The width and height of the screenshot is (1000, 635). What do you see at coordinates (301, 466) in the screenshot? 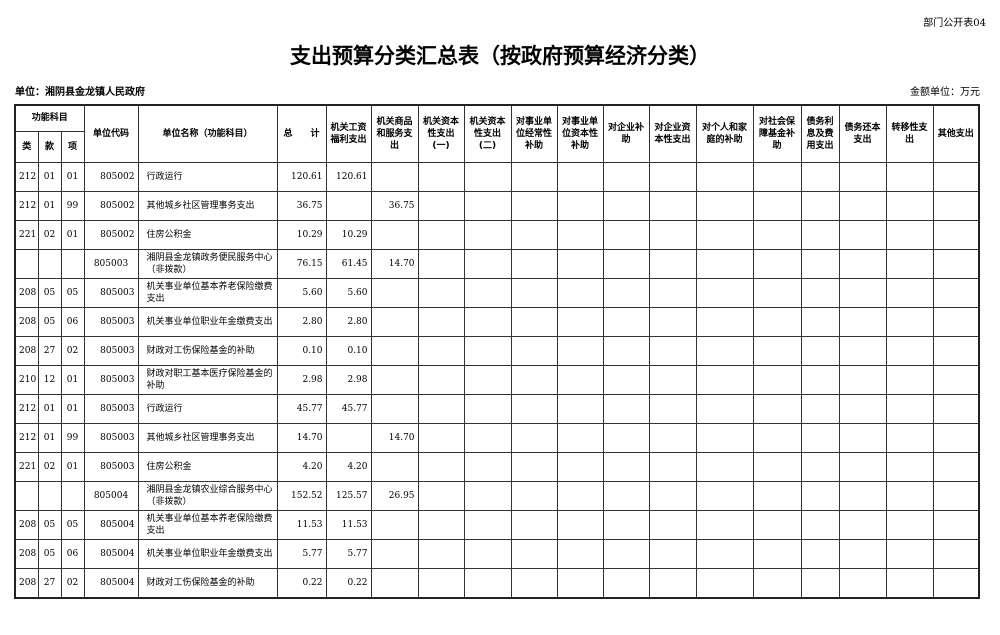
I see `cell-total: 4.20` at bounding box center [301, 466].